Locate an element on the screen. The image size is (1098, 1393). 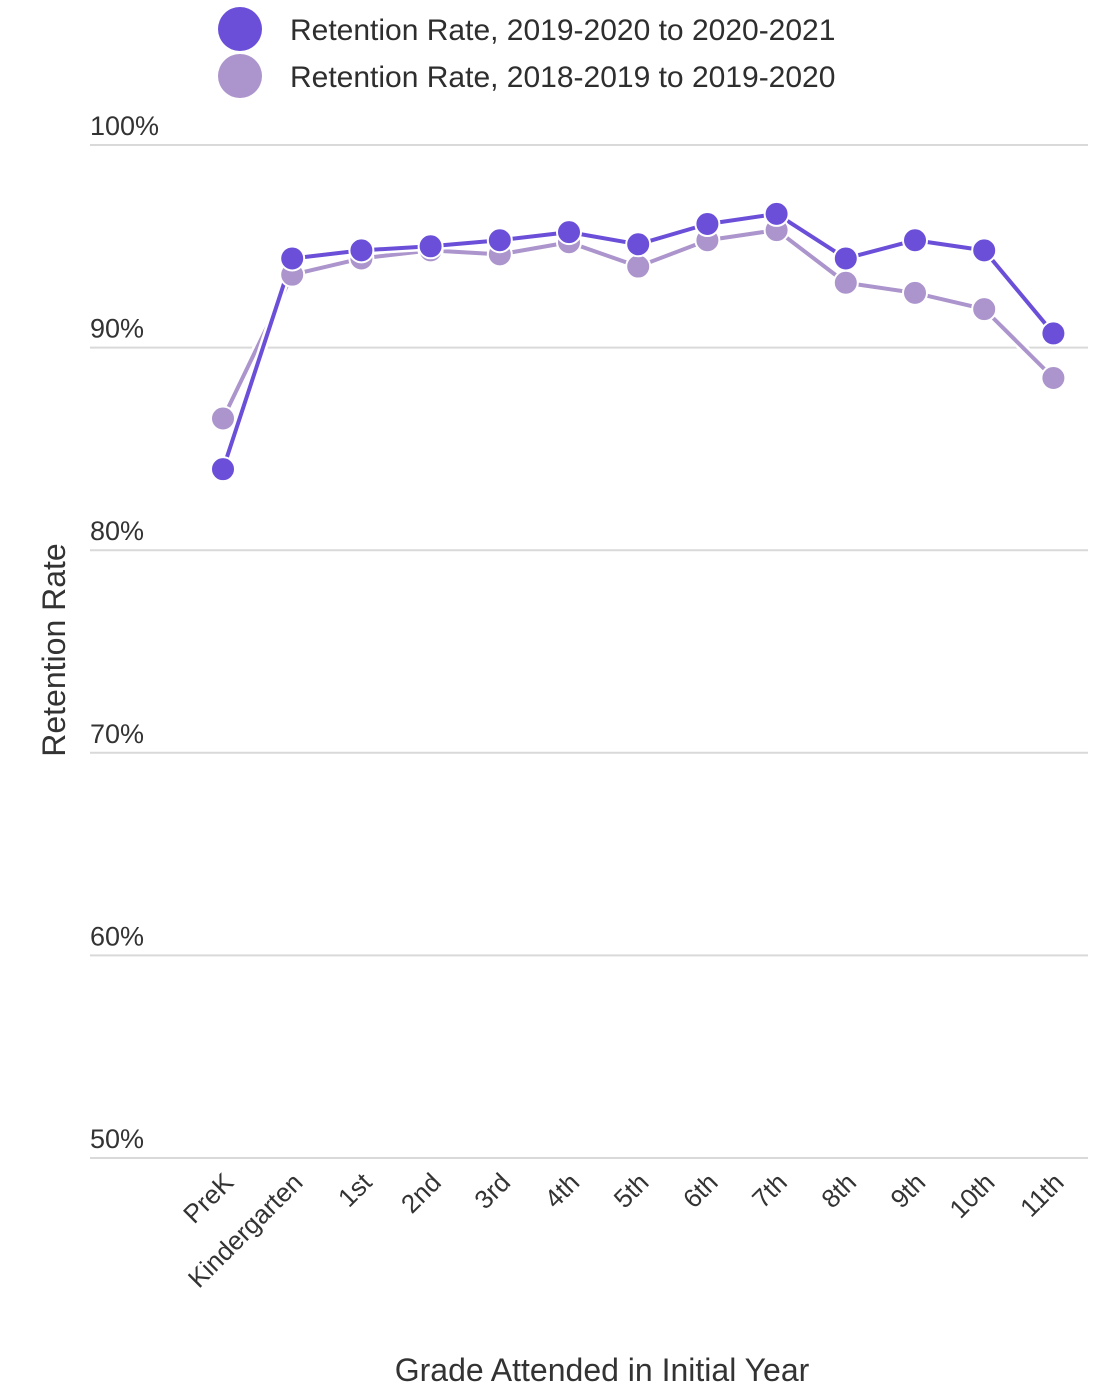
y-tick-label: 60% is located at coordinates (117, 936).